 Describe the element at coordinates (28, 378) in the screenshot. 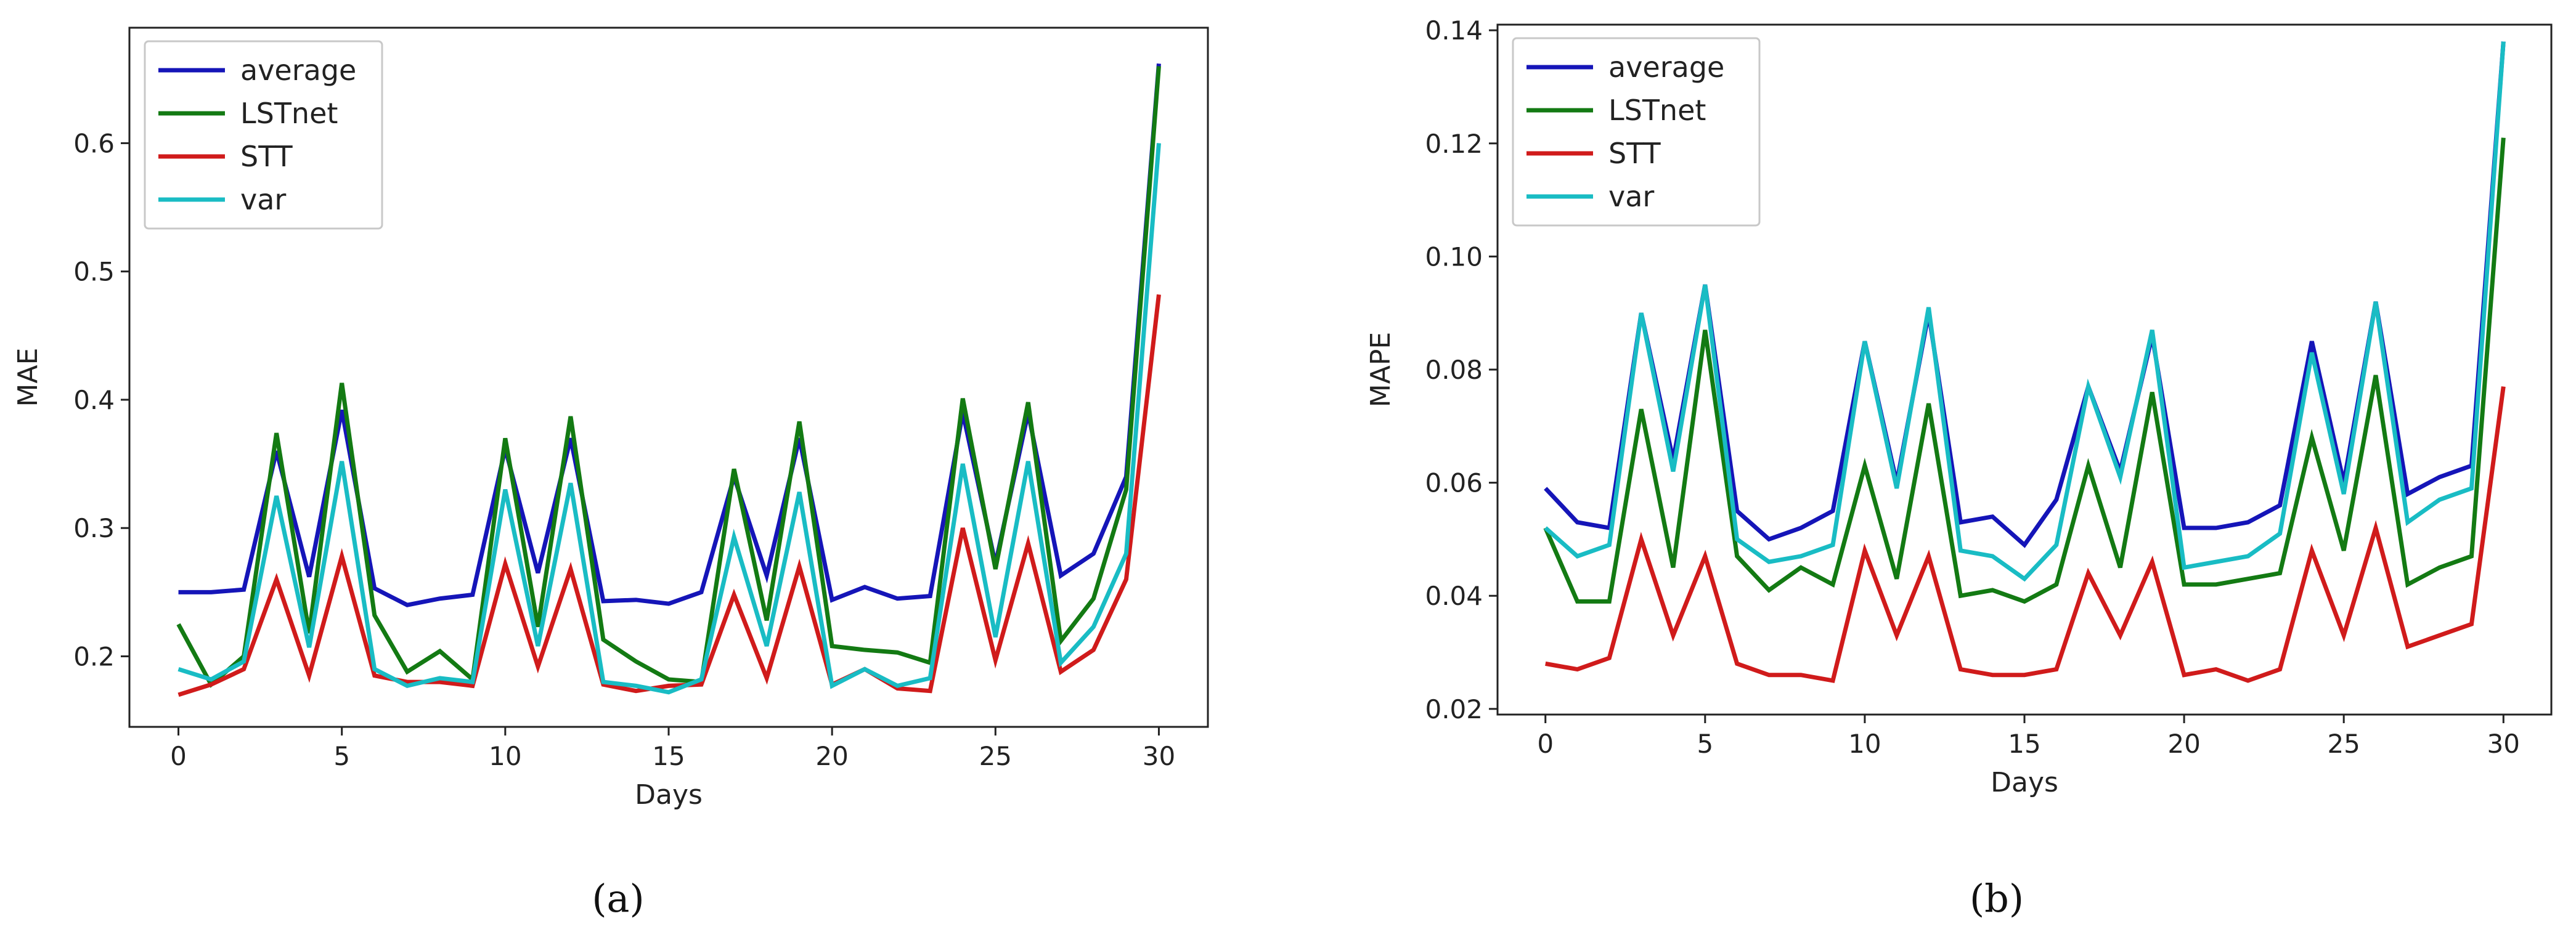

I see `y-axis-label: MAE` at that location.